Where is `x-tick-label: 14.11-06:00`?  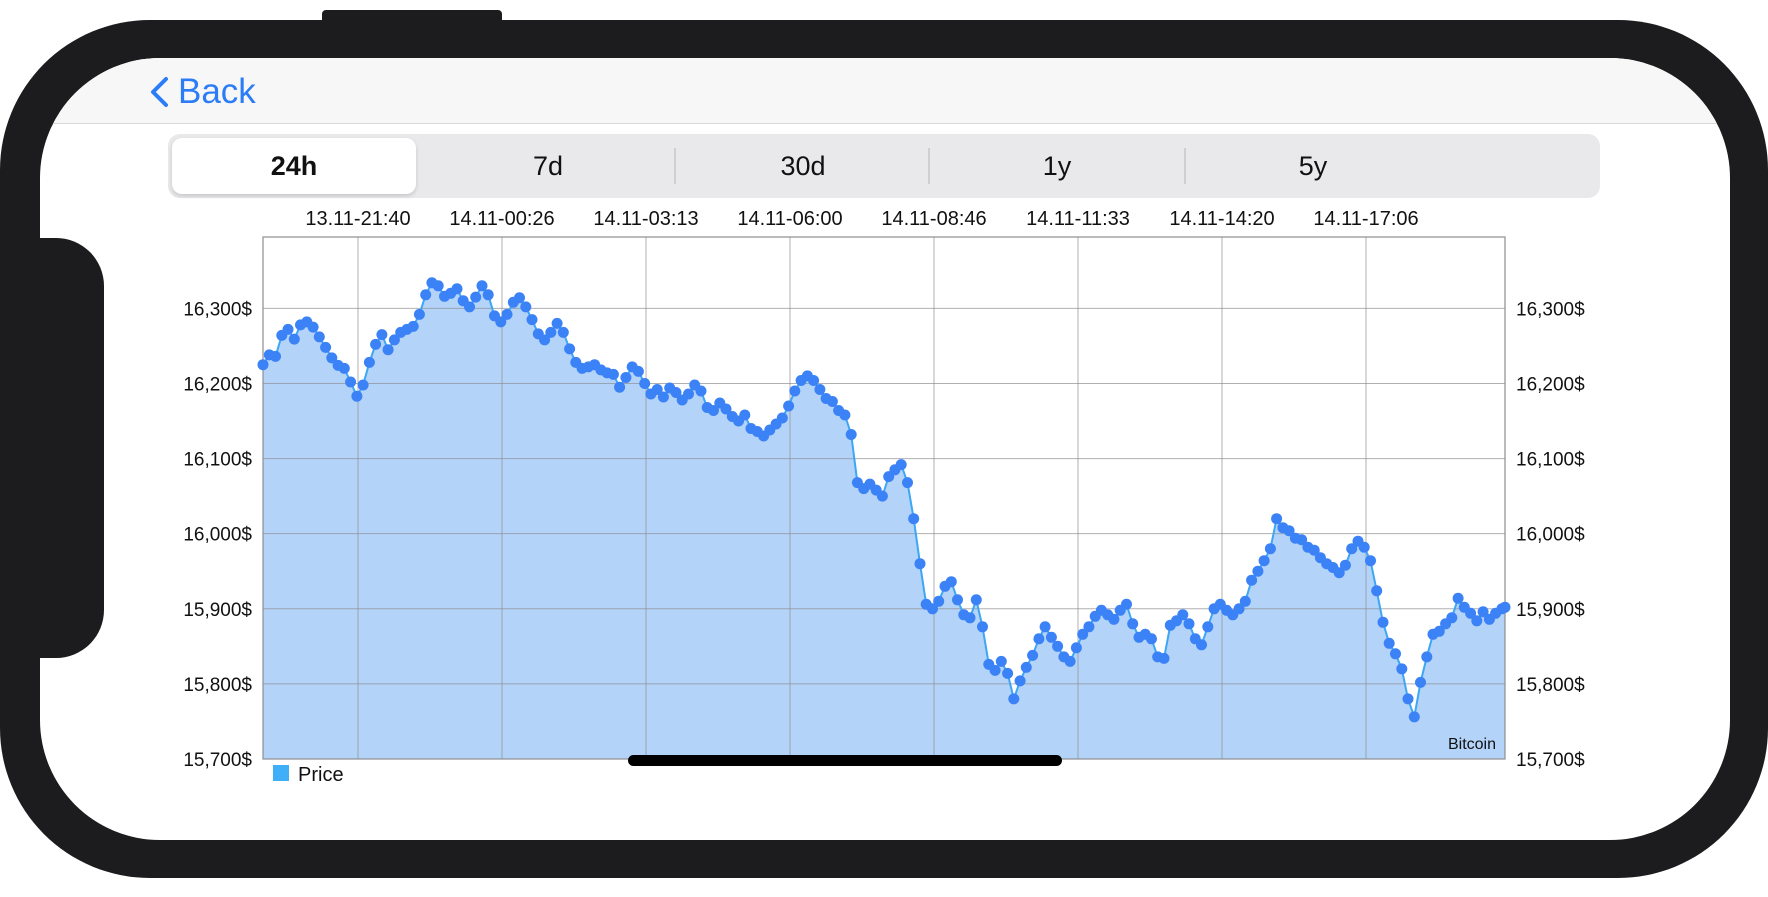
x-tick-label: 14.11-06:00 is located at coordinates (789, 219).